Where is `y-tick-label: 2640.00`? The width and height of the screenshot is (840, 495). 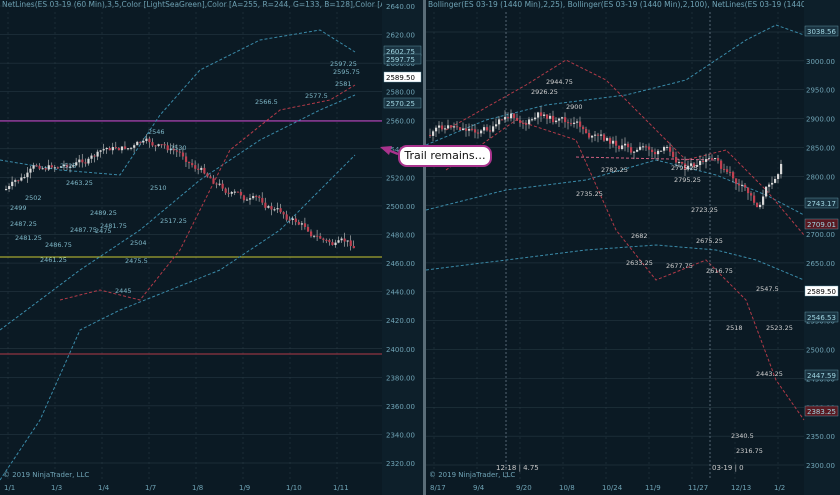
y-tick-label: 2640.00 is located at coordinates (400, 7).